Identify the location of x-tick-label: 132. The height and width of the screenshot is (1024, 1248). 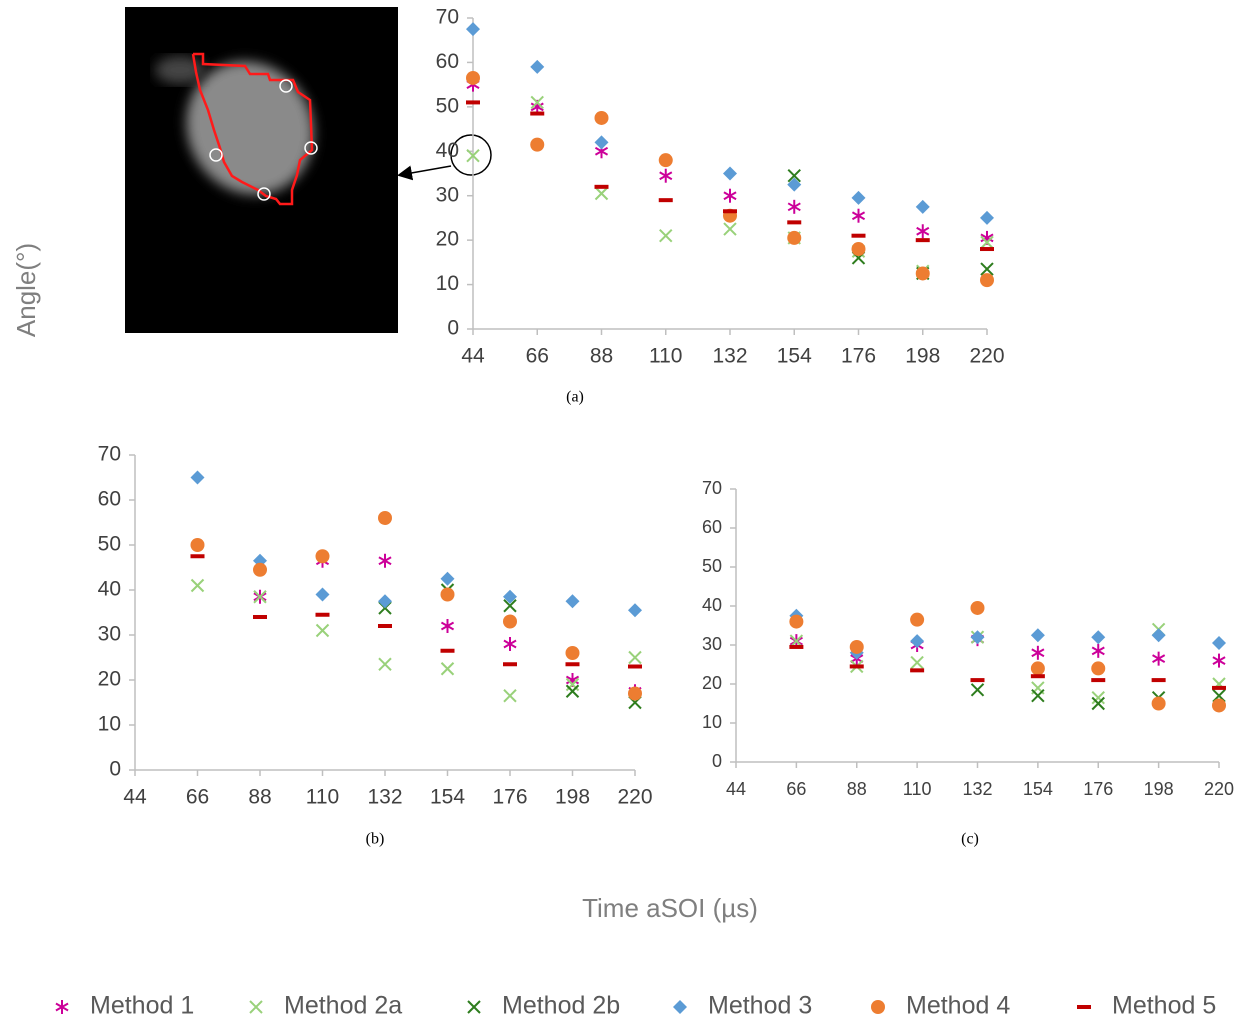
(729, 356).